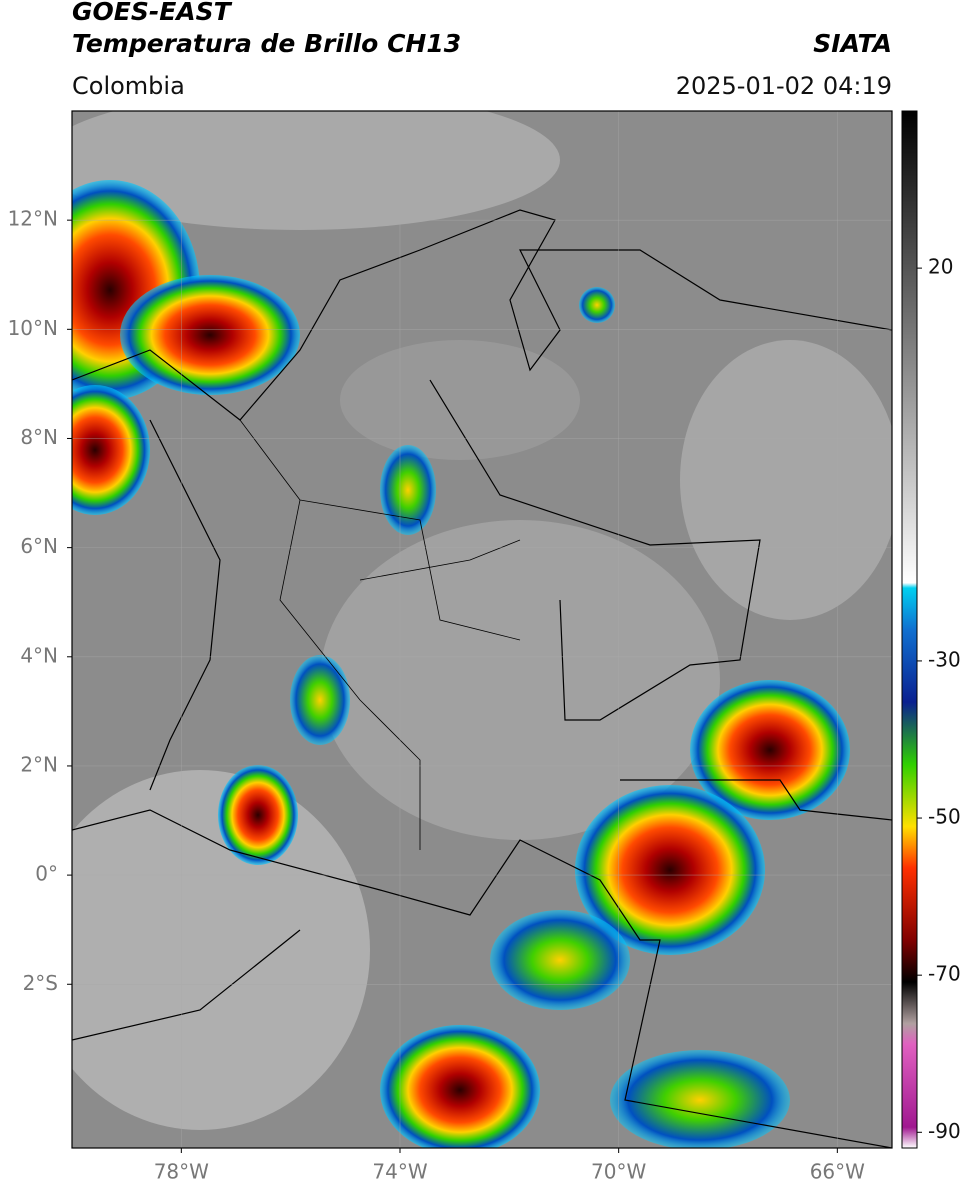 The width and height of the screenshot is (966, 1194). Describe the element at coordinates (618, 1172) in the screenshot. I see `x-tick-label: 70°W` at that location.